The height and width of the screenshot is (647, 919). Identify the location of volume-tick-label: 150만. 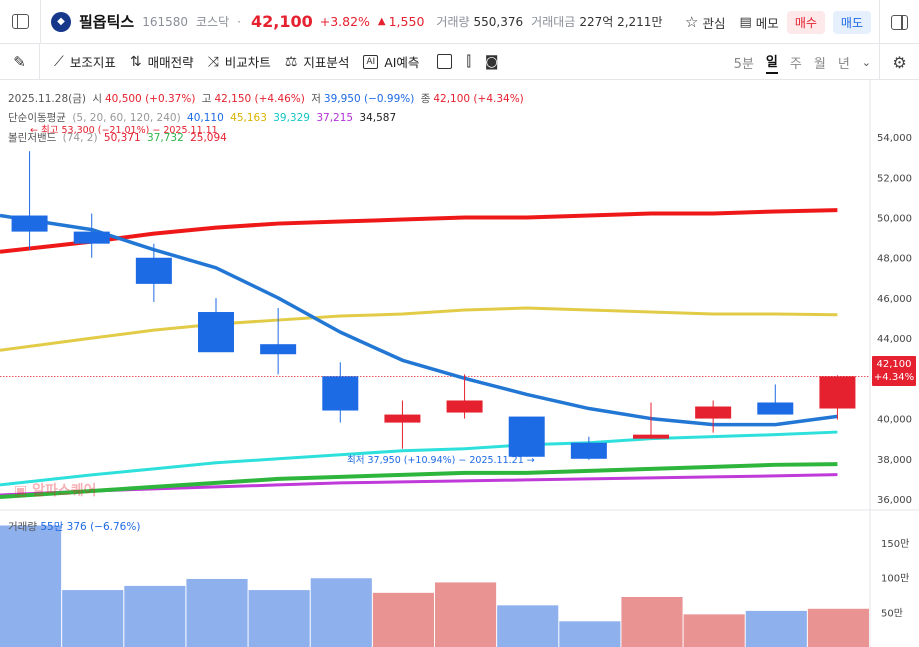
(895, 544).